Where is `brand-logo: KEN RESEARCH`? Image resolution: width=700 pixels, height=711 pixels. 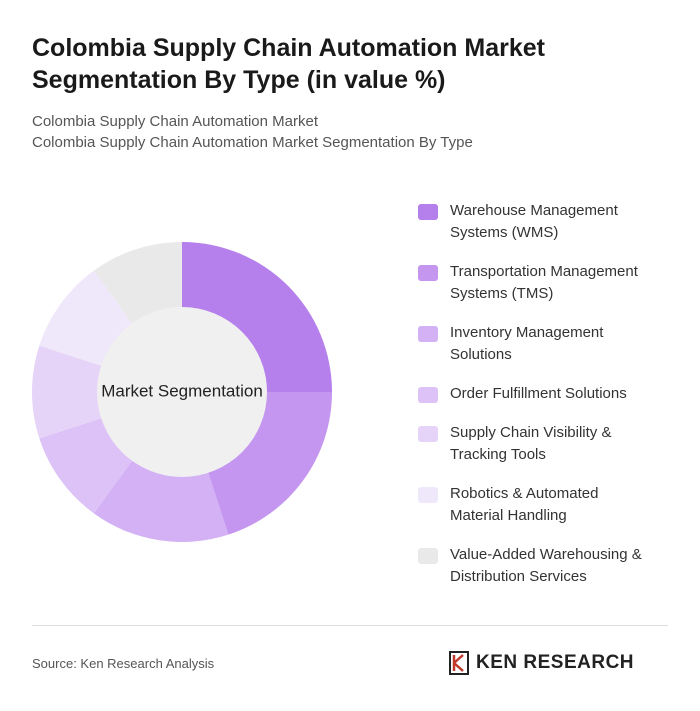
brand-logo: KEN RESEARCH is located at coordinates (541, 663).